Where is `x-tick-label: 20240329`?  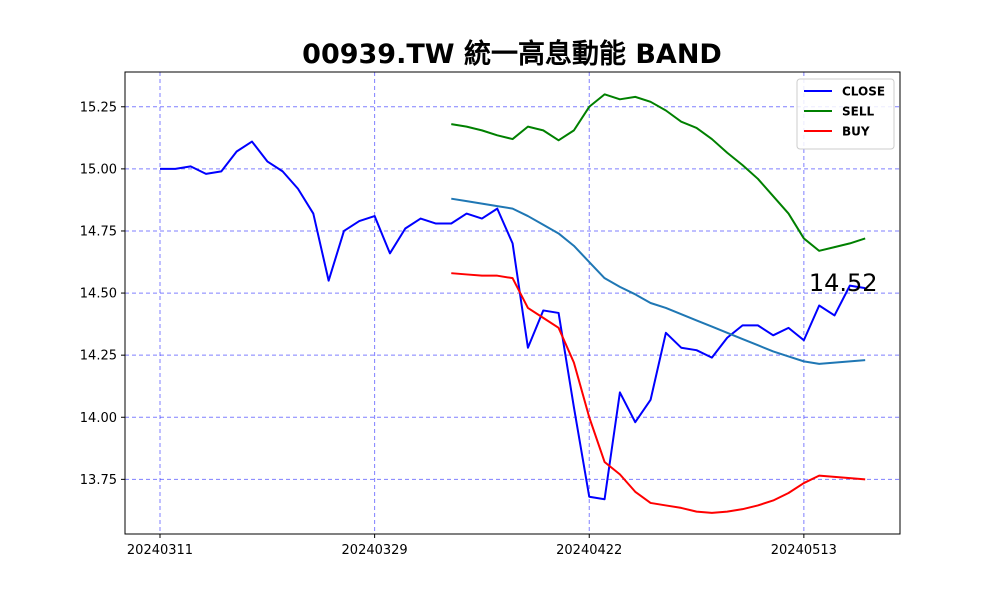
x-tick-label: 20240329 is located at coordinates (375, 550).